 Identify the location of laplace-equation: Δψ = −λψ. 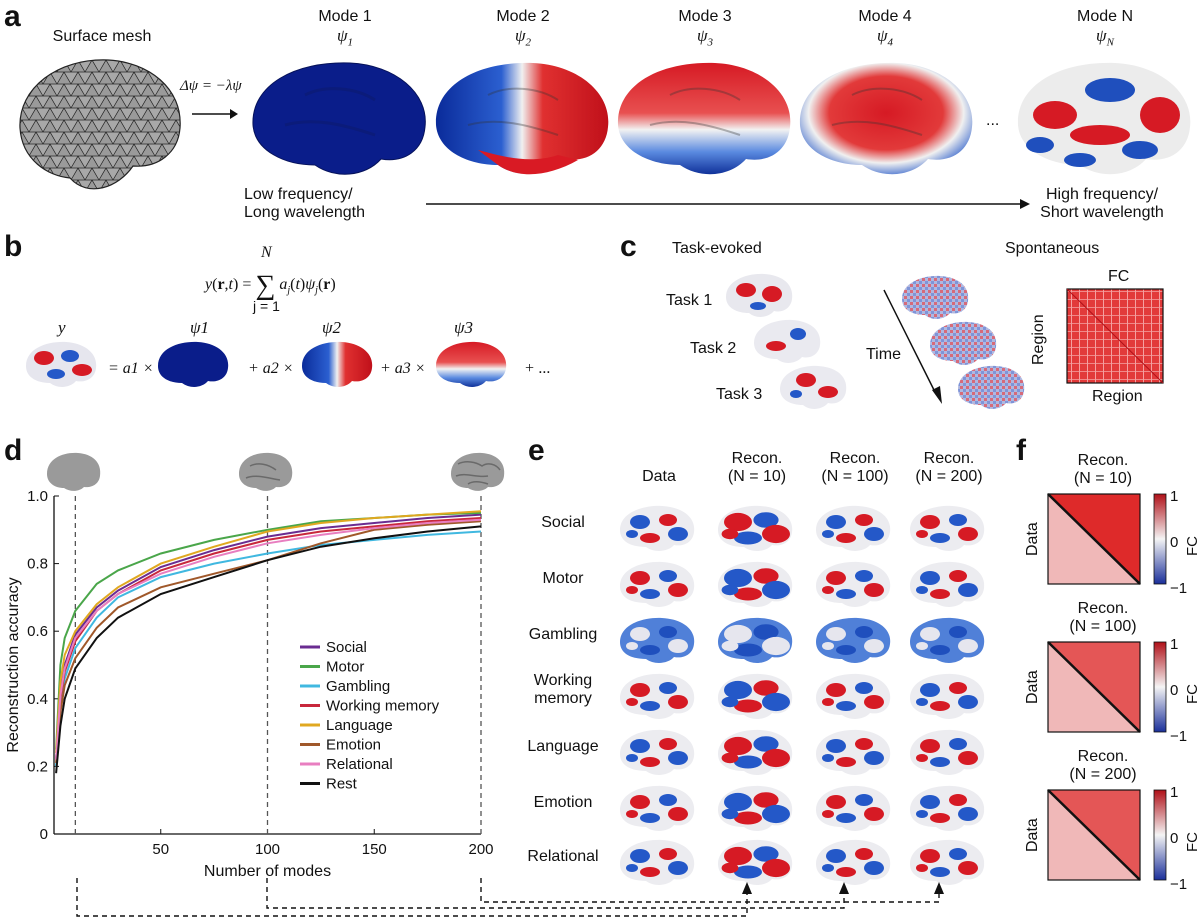
(211, 86).